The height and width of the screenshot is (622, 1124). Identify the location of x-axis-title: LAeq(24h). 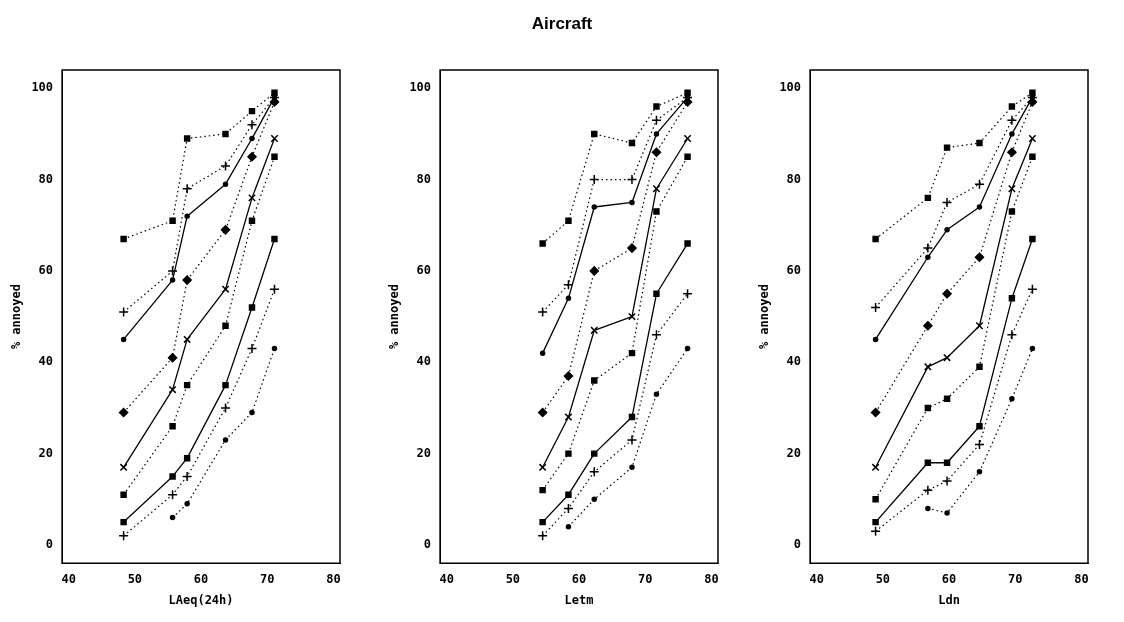
(201, 599).